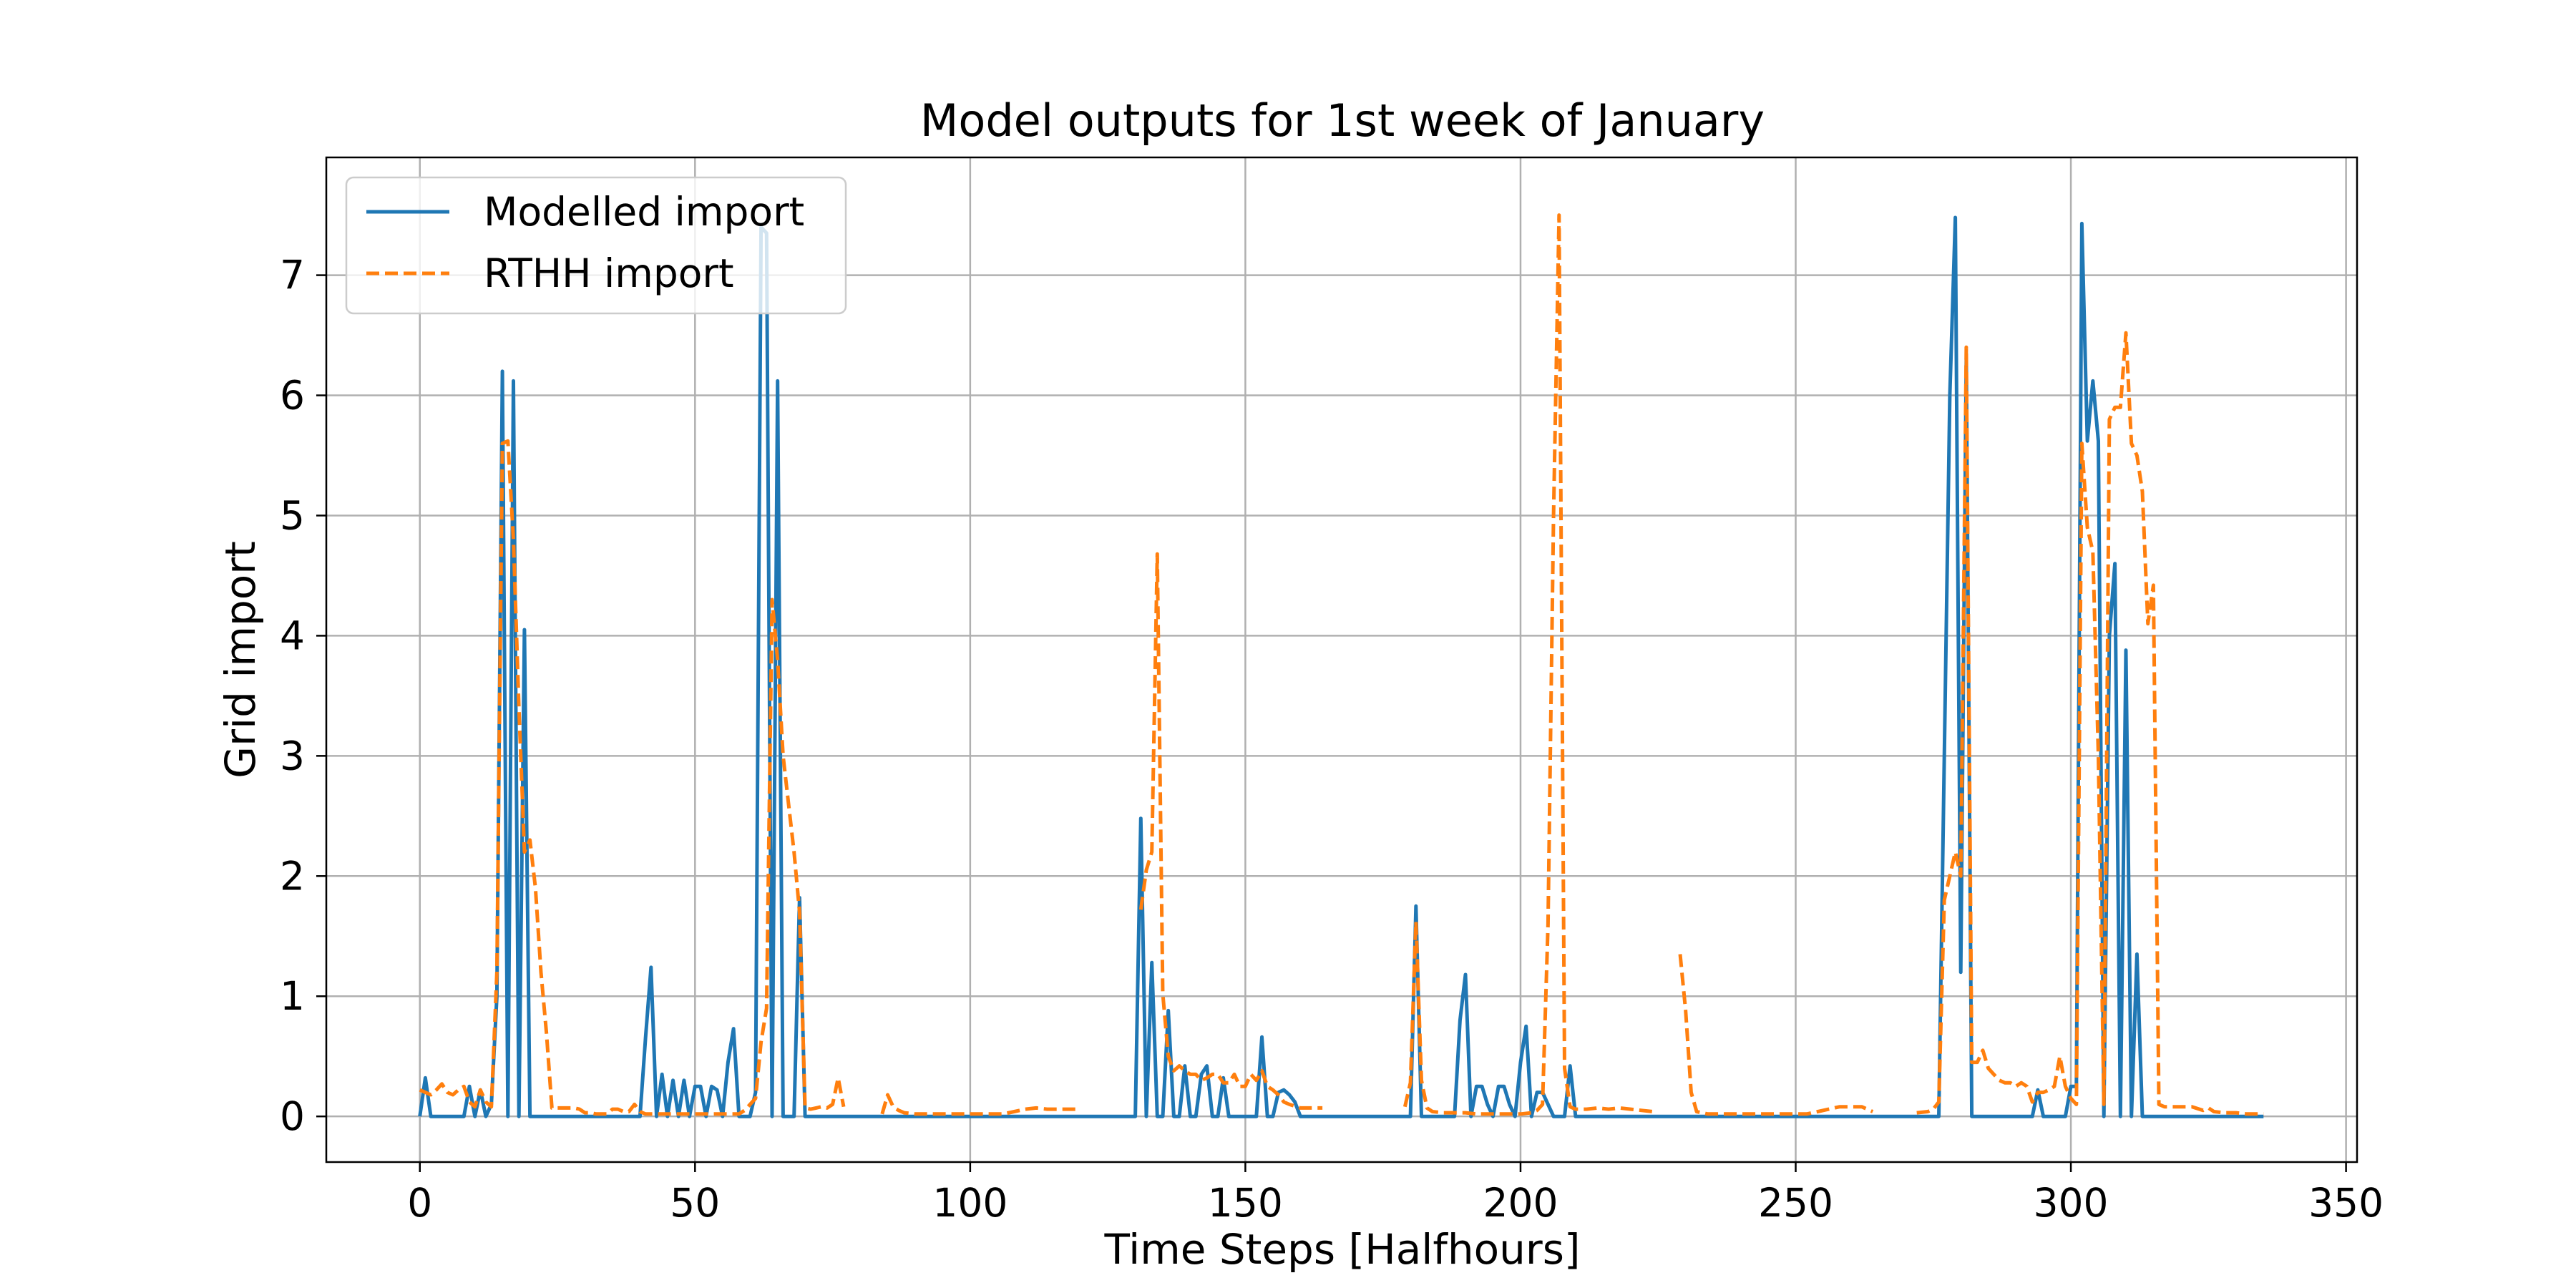 This screenshot has height=1288, width=2576. What do you see at coordinates (644, 212) in the screenshot?
I see `legend-label-modelled-import: Modelled import` at bounding box center [644, 212].